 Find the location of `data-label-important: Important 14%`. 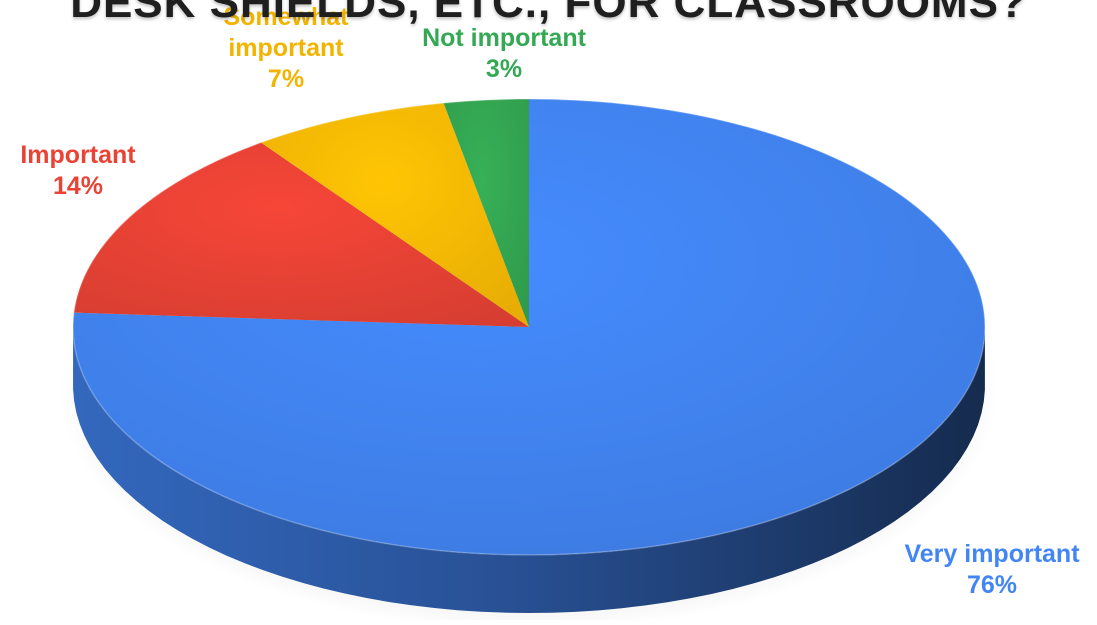

data-label-important: Important 14% is located at coordinates (78, 170).